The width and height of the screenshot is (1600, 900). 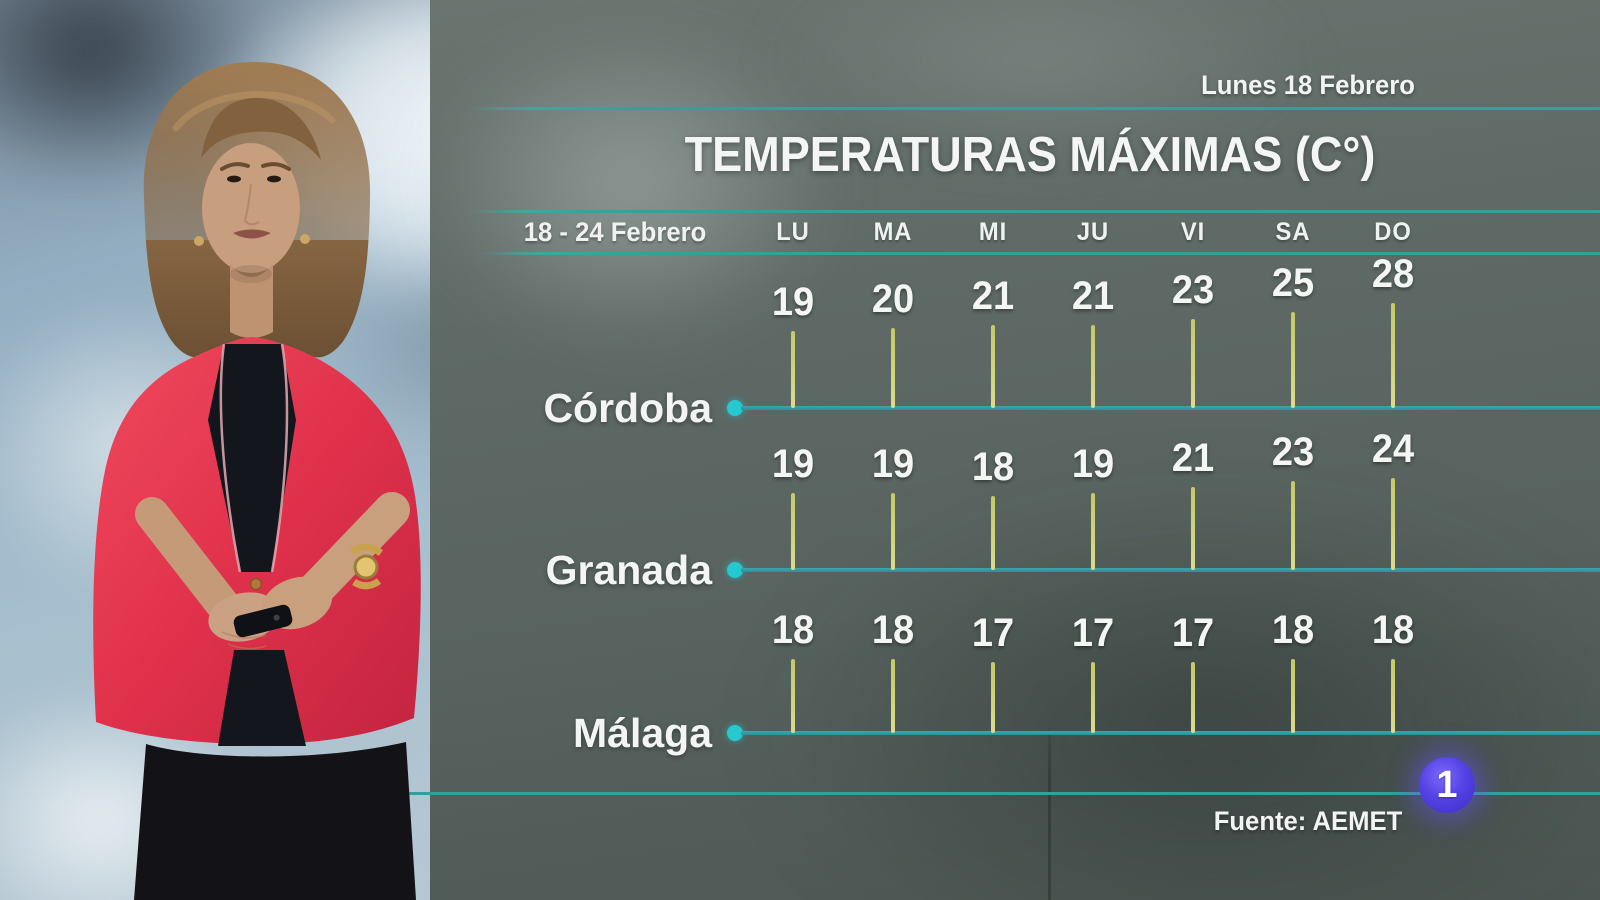 What do you see at coordinates (276, 166) in the screenshot?
I see `right-eyebrow` at bounding box center [276, 166].